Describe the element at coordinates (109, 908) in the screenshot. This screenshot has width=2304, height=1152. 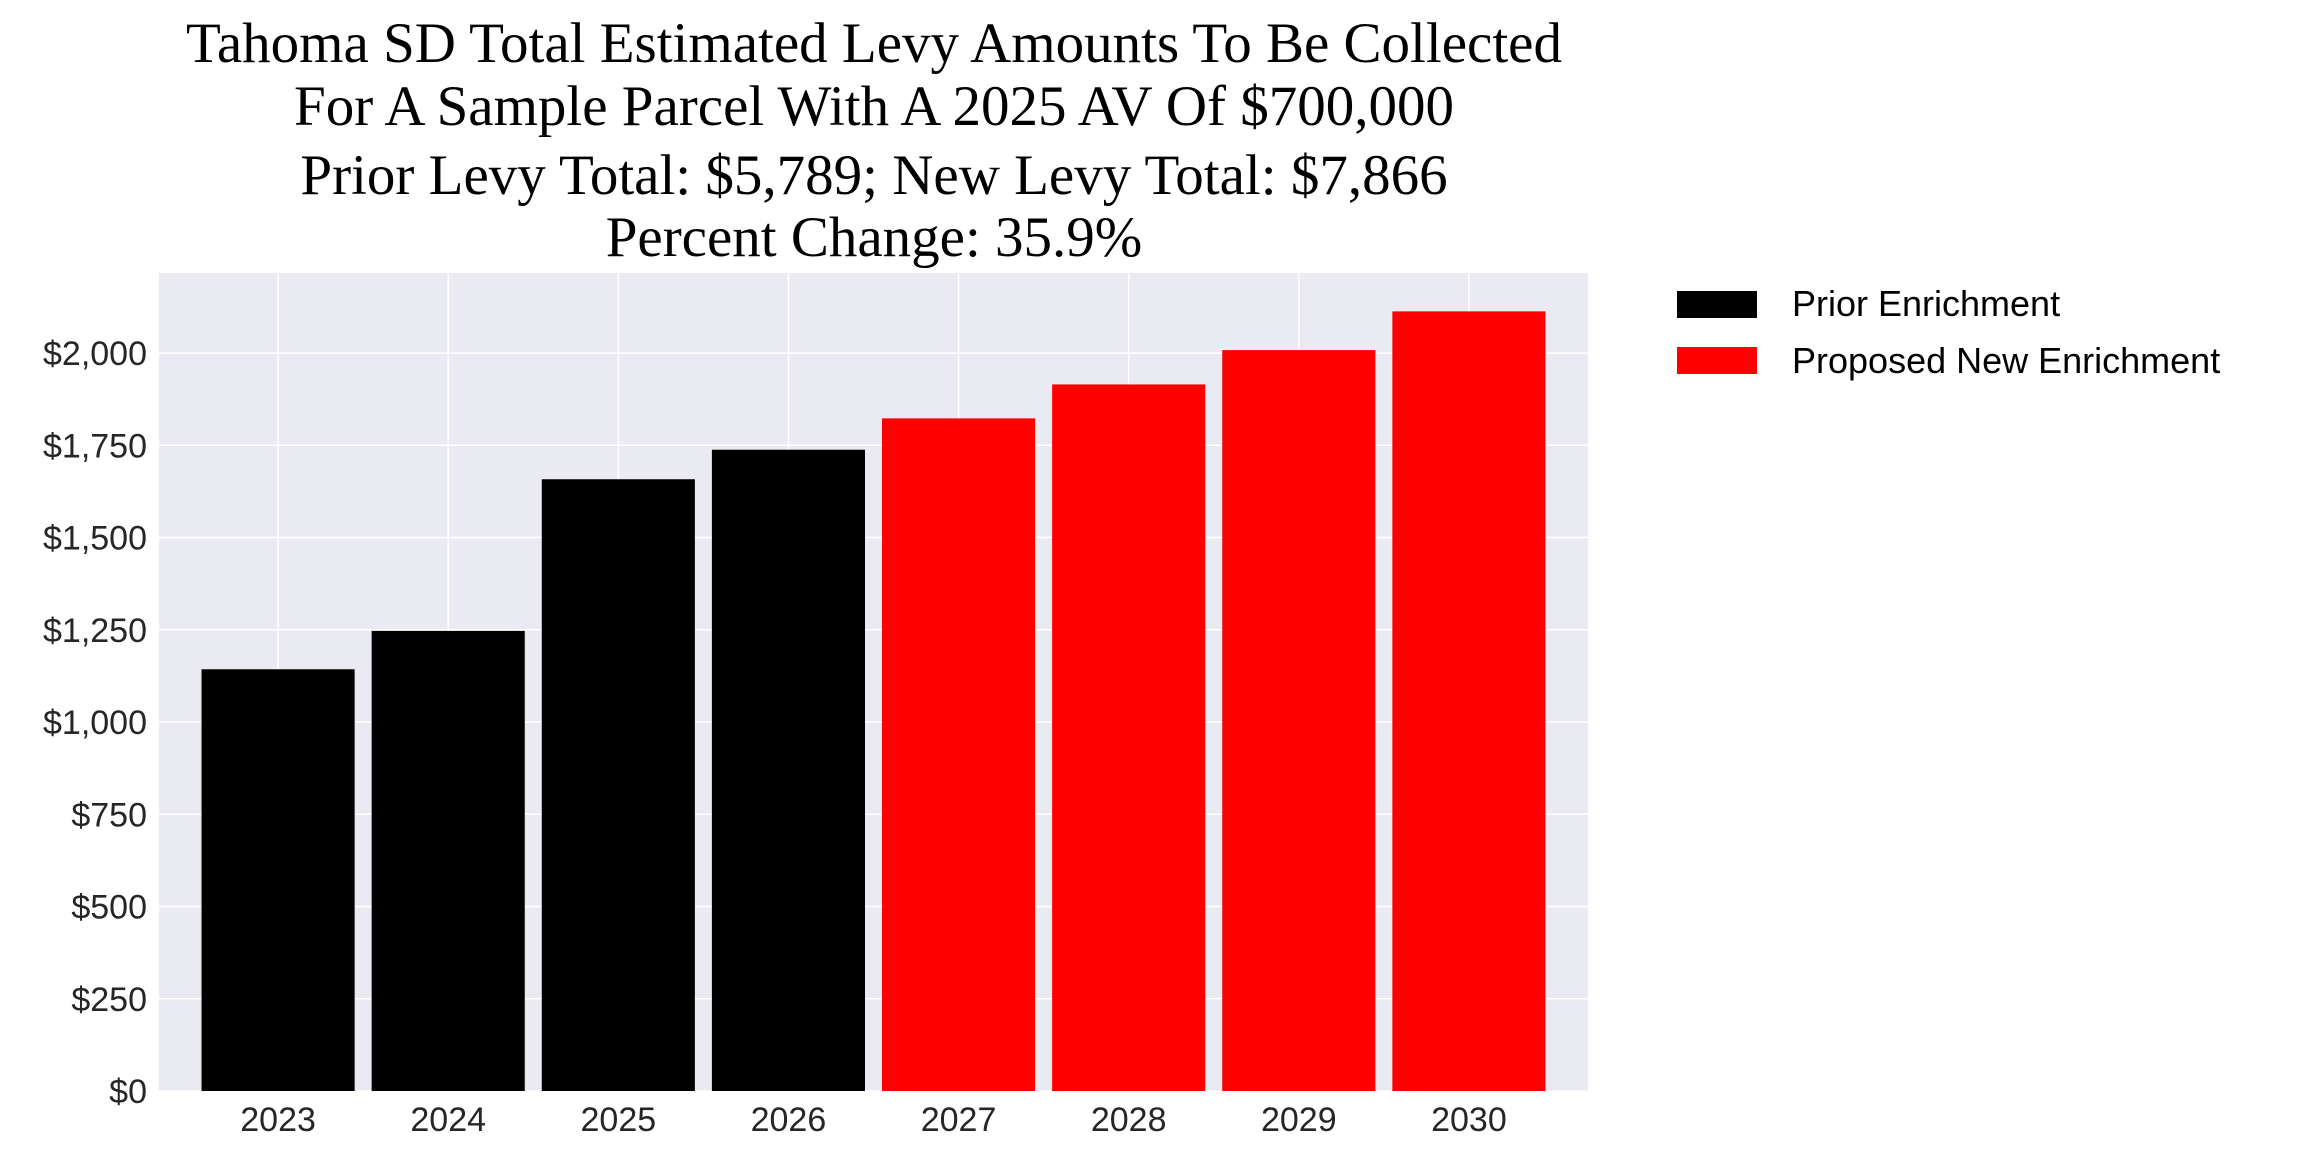
I see `y-tick-label: $500` at that location.